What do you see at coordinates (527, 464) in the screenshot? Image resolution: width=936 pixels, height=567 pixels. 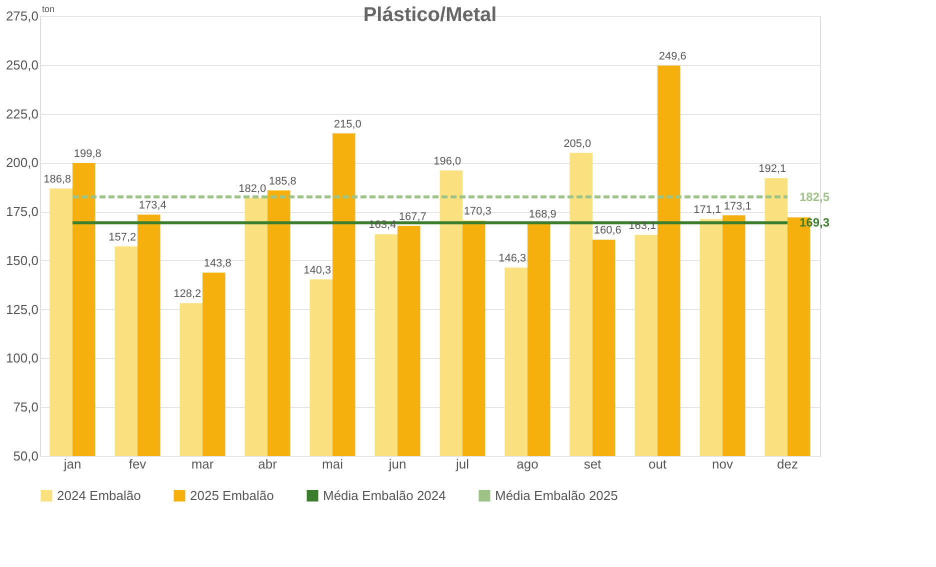 I see `x-tick-label: ago` at bounding box center [527, 464].